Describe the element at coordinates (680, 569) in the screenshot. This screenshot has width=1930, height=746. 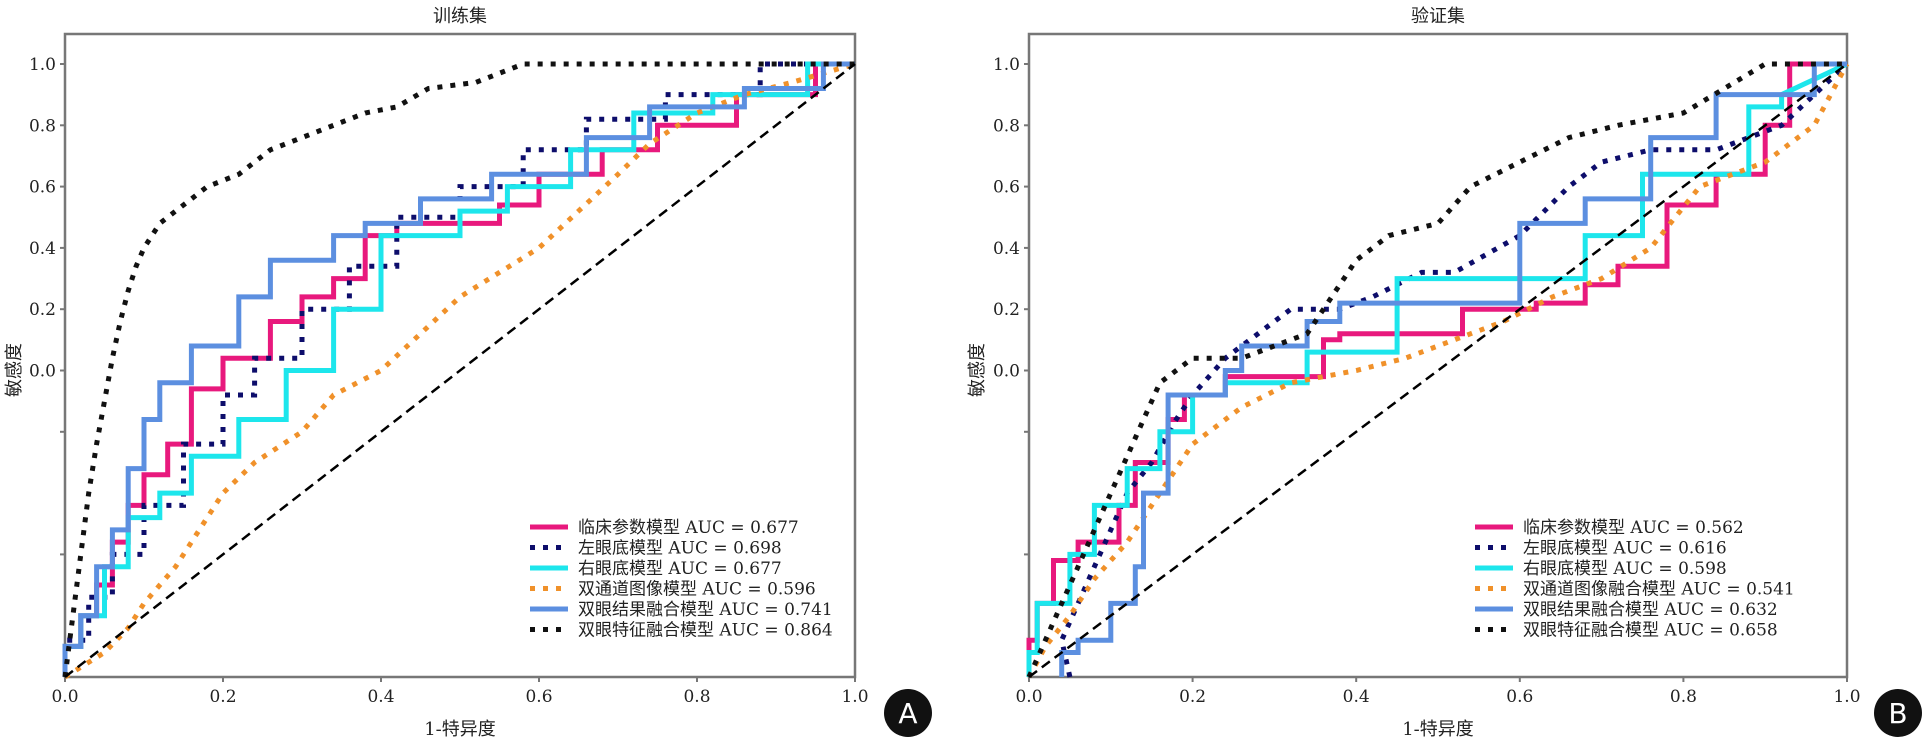
I see `legend-entry: 右眼底模型 AUC = 0.677` at that location.